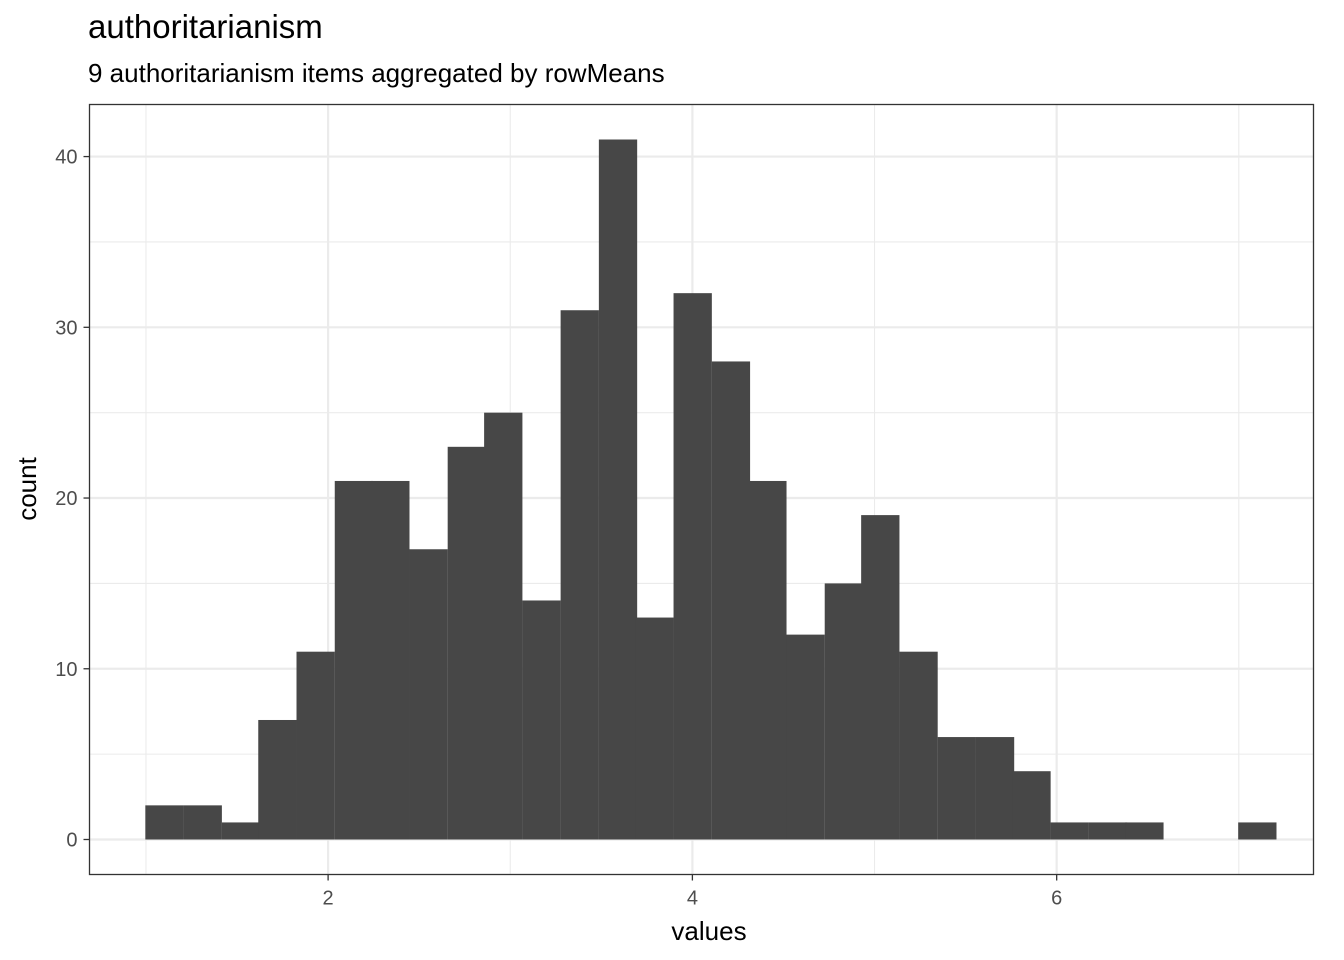 The image size is (1344, 960). What do you see at coordinates (328, 899) in the screenshot?
I see `x-tick-label: 2` at bounding box center [328, 899].